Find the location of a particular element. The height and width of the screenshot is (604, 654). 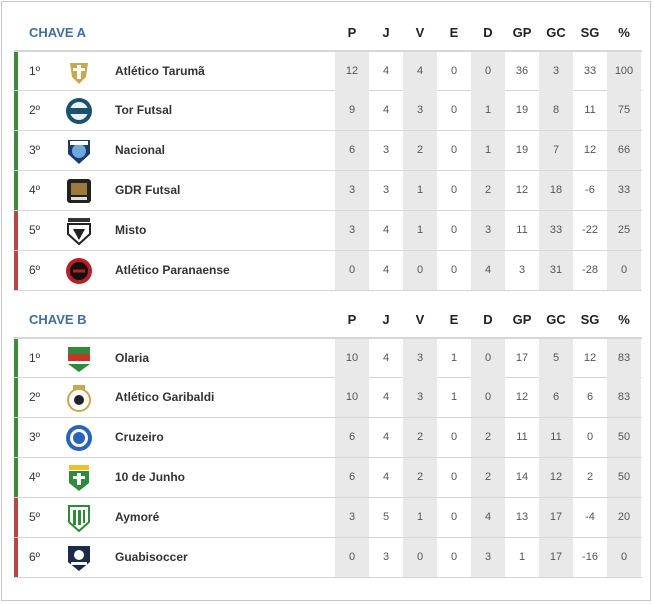

team-name-link: Atlético Paranaense is located at coordinates (172, 270).